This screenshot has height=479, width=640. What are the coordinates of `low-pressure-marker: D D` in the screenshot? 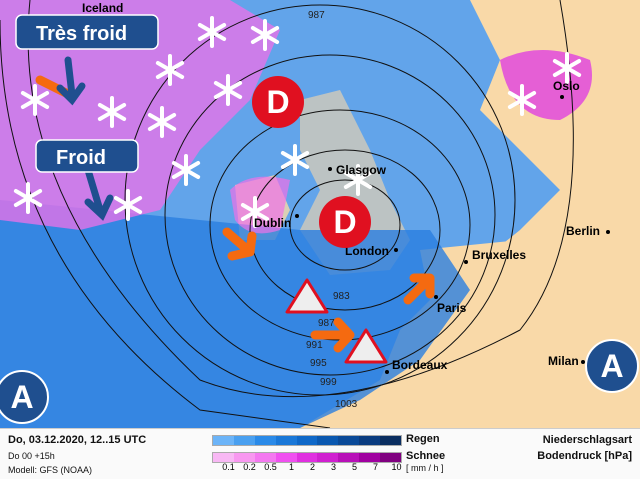 It's located at (311, 162).